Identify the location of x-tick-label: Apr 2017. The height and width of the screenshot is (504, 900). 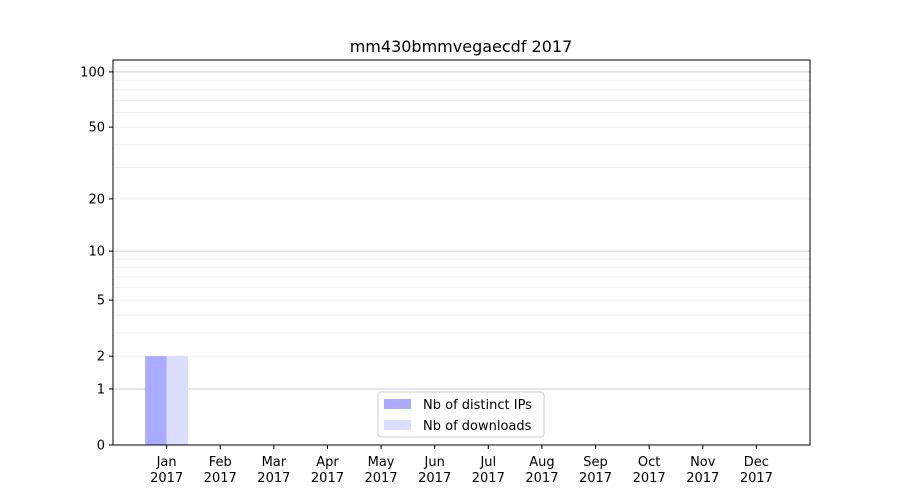
(327, 470).